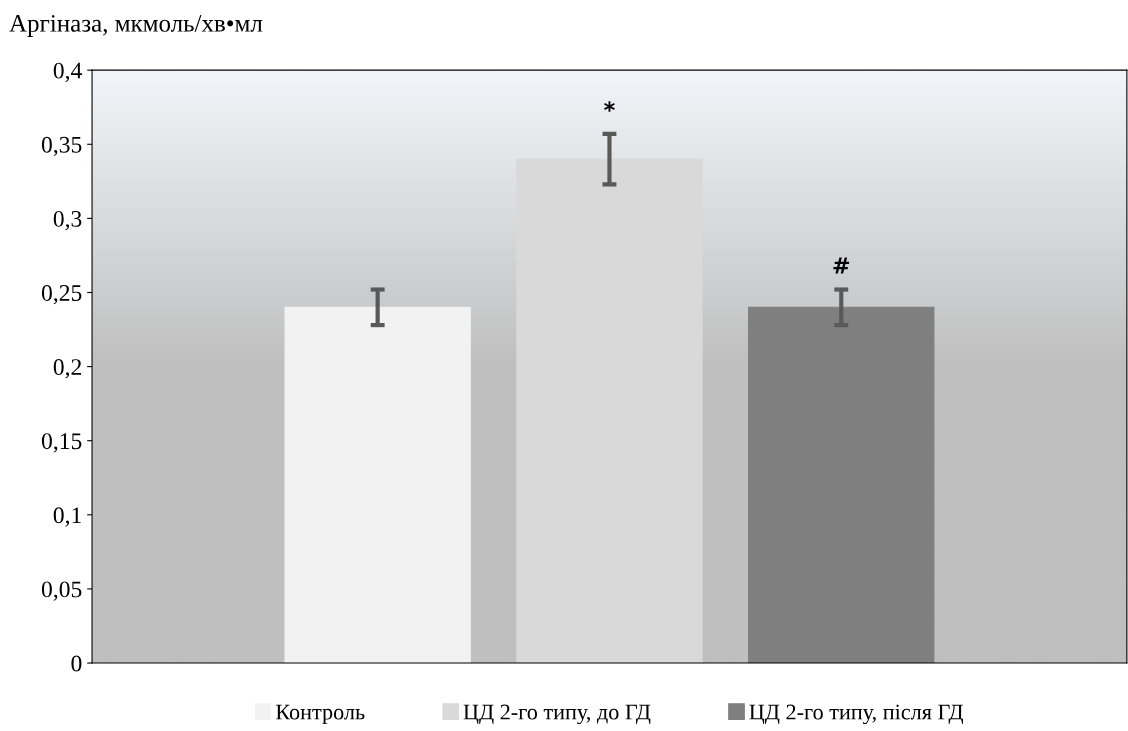 This screenshot has width=1128, height=731. Describe the element at coordinates (61, 443) in the screenshot. I see `y-tick-label: 0,15` at that location.